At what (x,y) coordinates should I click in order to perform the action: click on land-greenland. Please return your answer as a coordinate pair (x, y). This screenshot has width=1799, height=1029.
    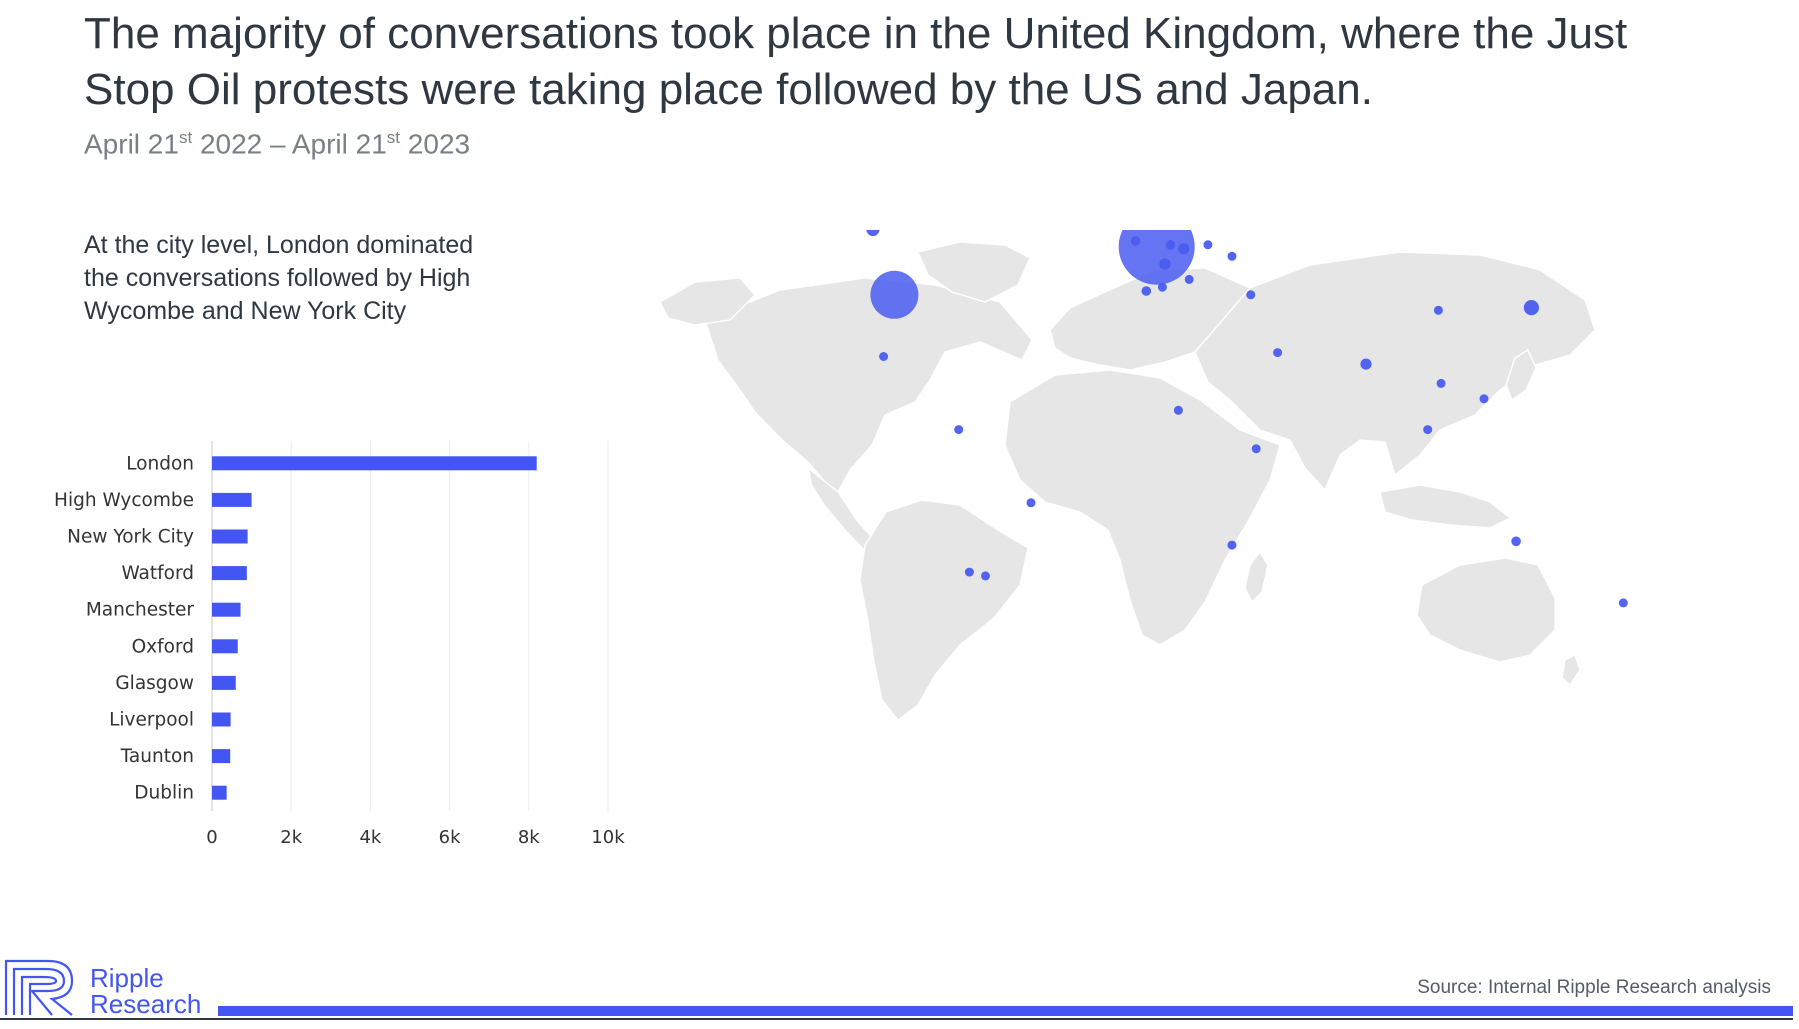
    Looking at the image, I should click on (974, 272).